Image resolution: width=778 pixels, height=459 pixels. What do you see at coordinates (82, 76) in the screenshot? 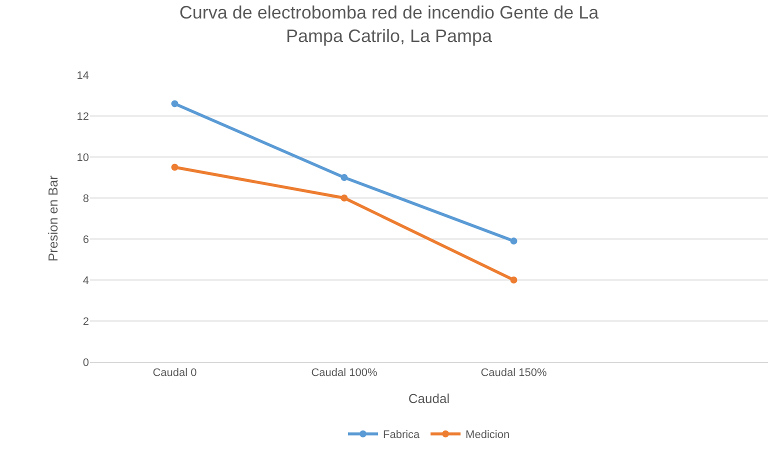
I see `y-tick-label: 14` at bounding box center [82, 76].